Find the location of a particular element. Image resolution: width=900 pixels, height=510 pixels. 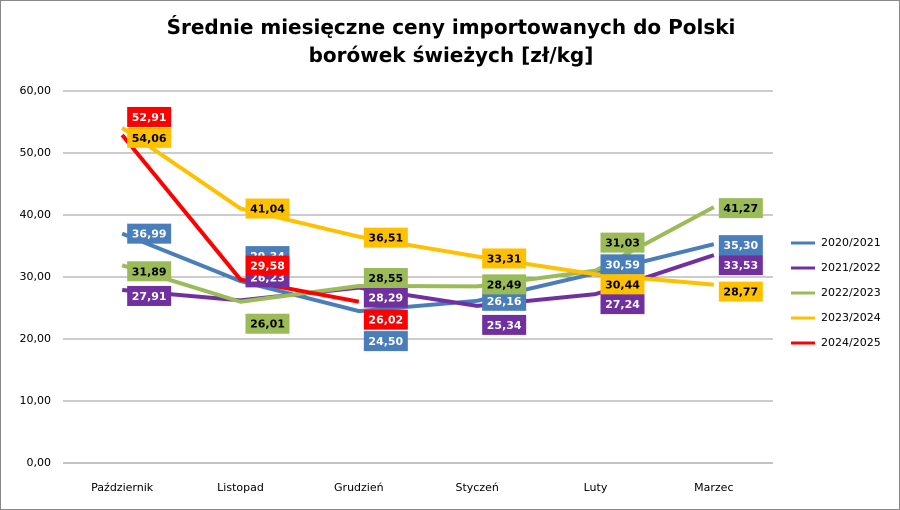

x-tick-label: Styczeń is located at coordinates (476, 487).